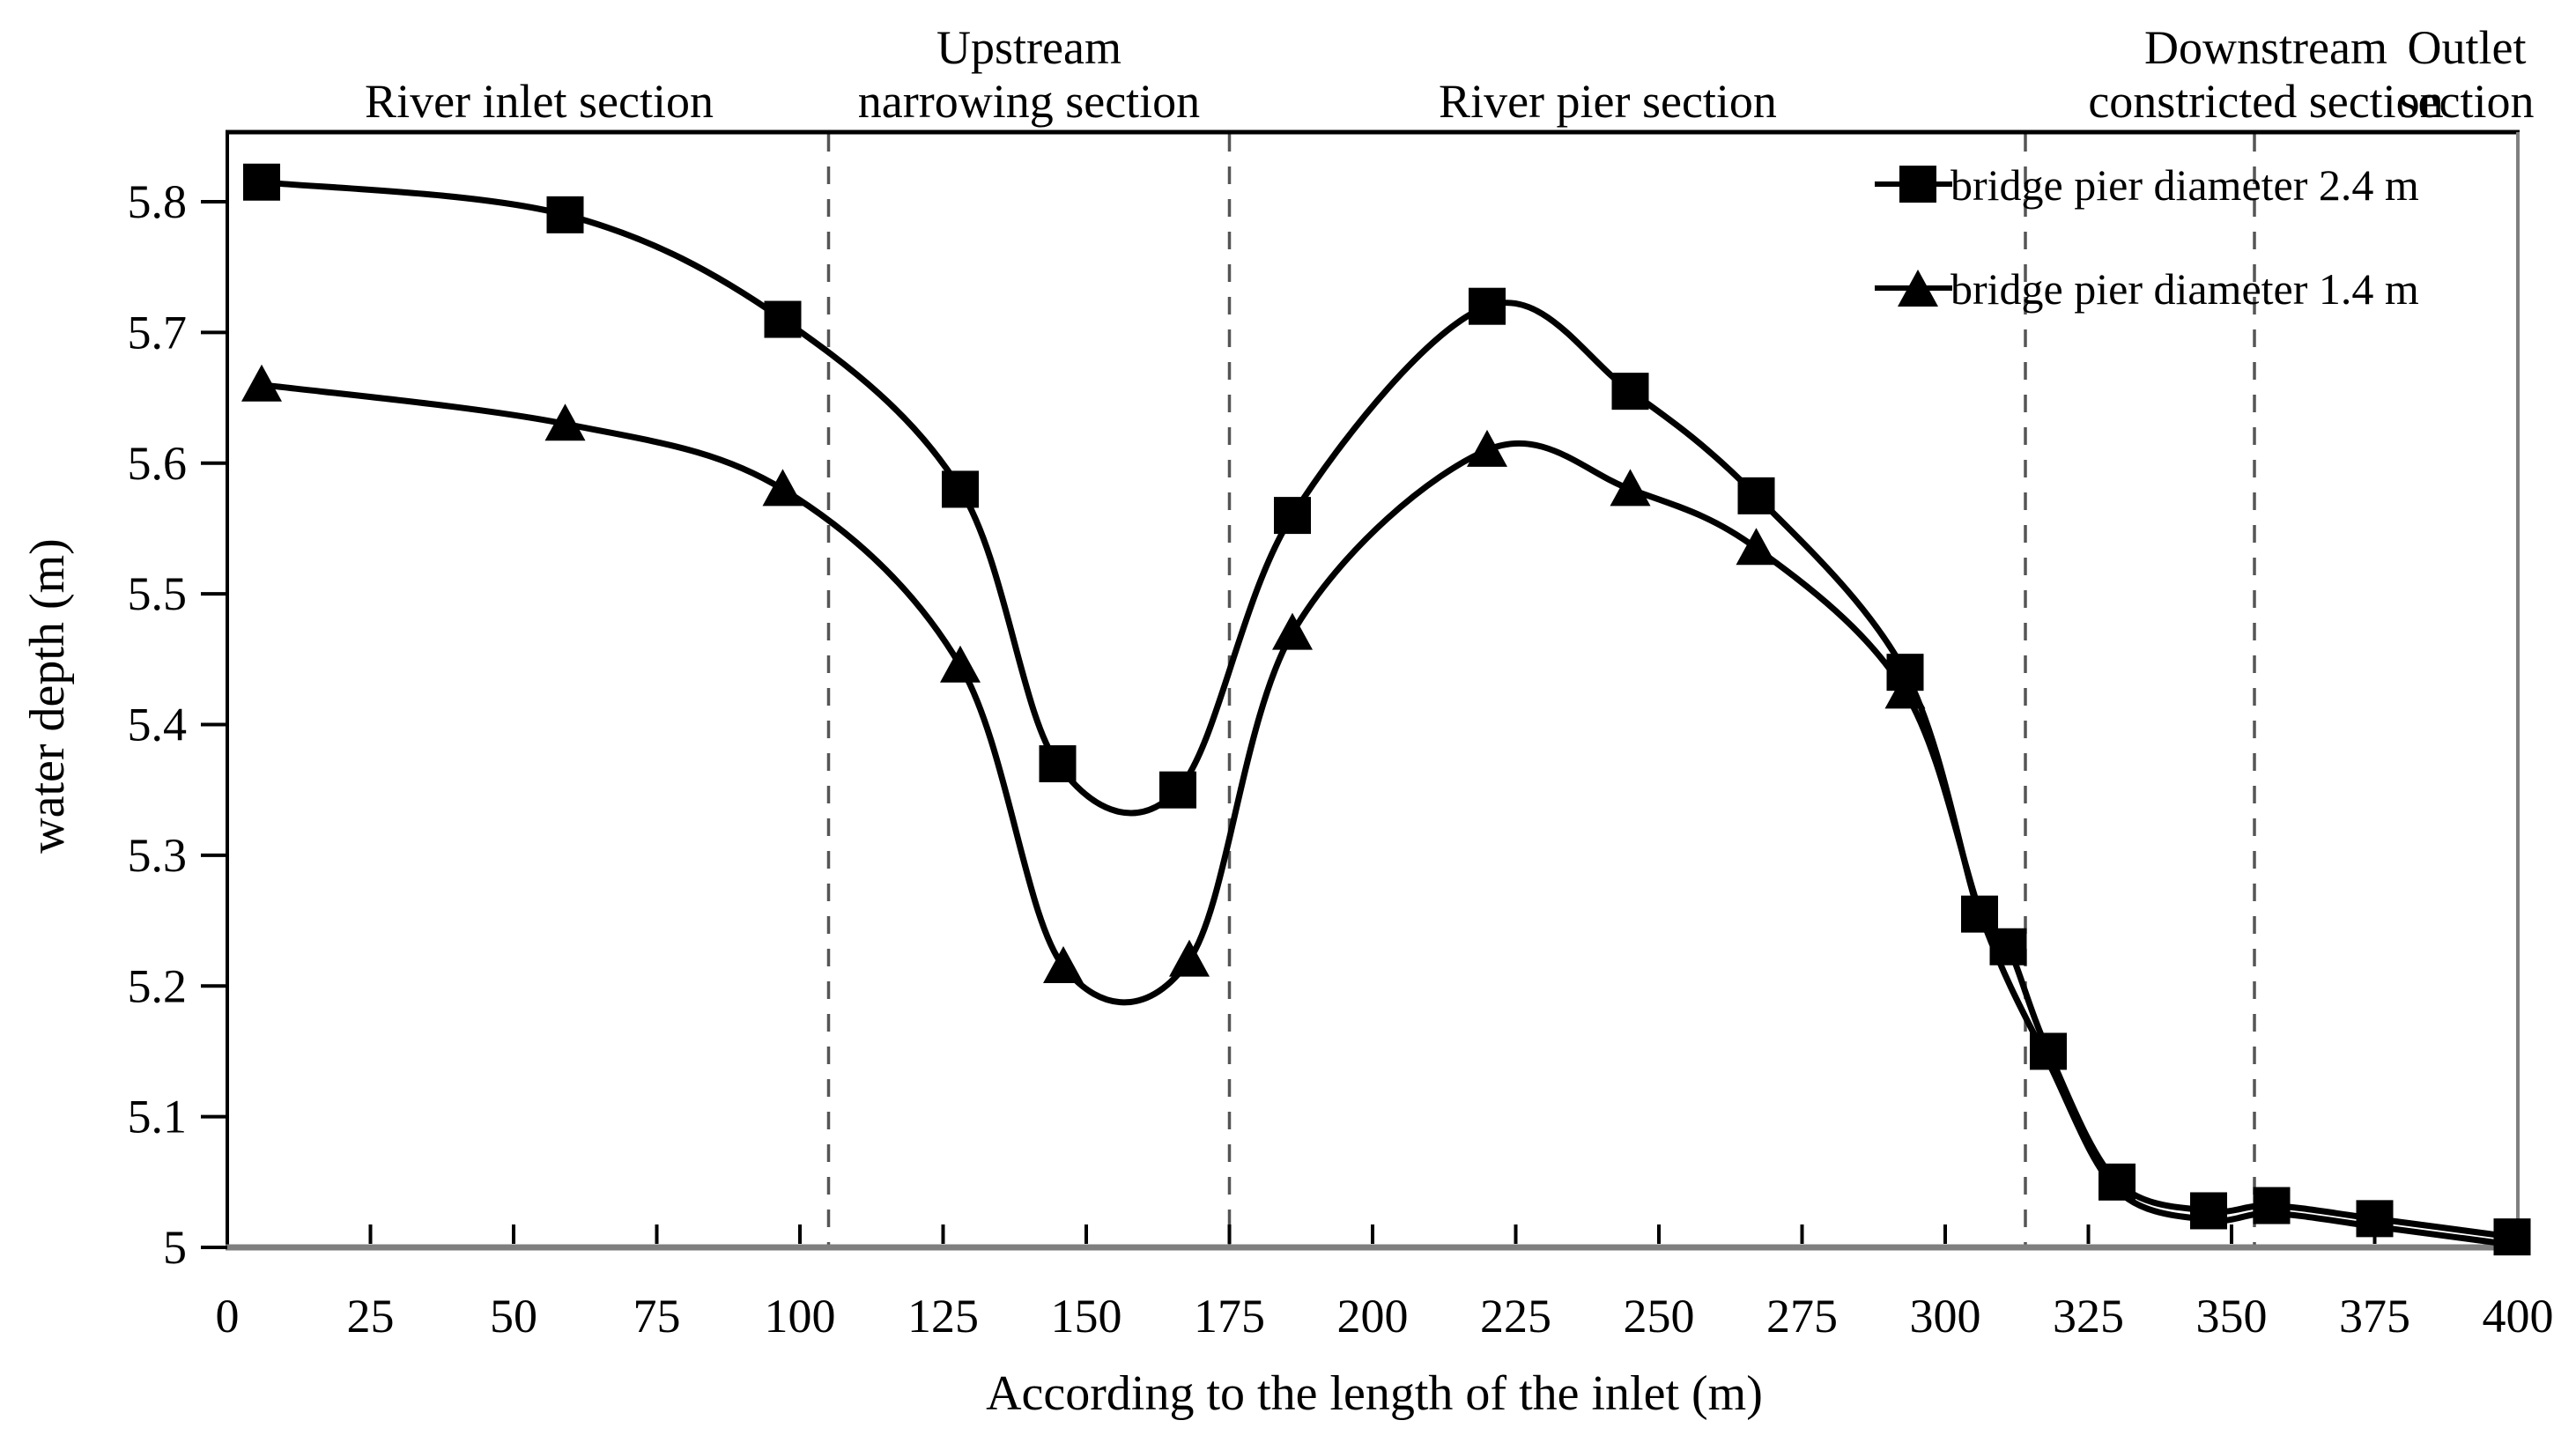 This screenshot has width=2576, height=1450. What do you see at coordinates (1918, 288) in the screenshot?
I see `legend-triangle-icon` at bounding box center [1918, 288].